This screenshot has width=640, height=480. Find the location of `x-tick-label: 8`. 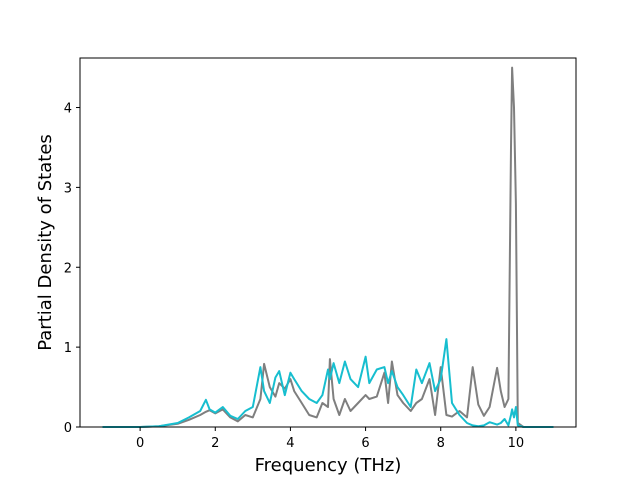

x-tick-label: 8 is located at coordinates (441, 443).